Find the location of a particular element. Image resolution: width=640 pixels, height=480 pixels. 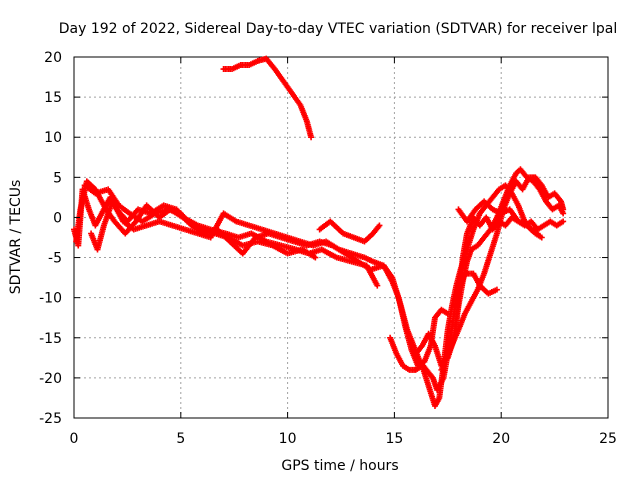

y-tick-label: -20 is located at coordinates (50, 379).